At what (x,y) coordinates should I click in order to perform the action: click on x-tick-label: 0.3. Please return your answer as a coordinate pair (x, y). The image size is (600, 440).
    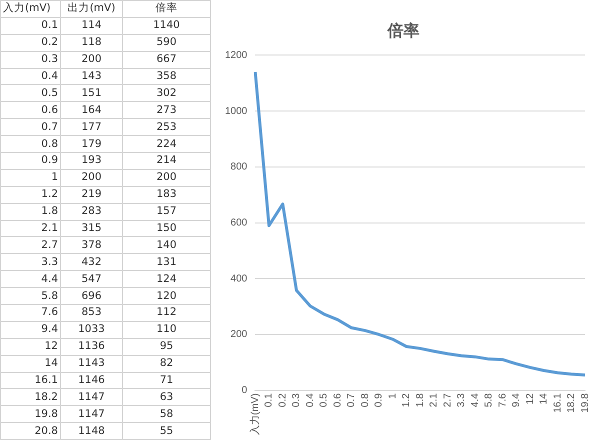
    Looking at the image, I should click on (296, 400).